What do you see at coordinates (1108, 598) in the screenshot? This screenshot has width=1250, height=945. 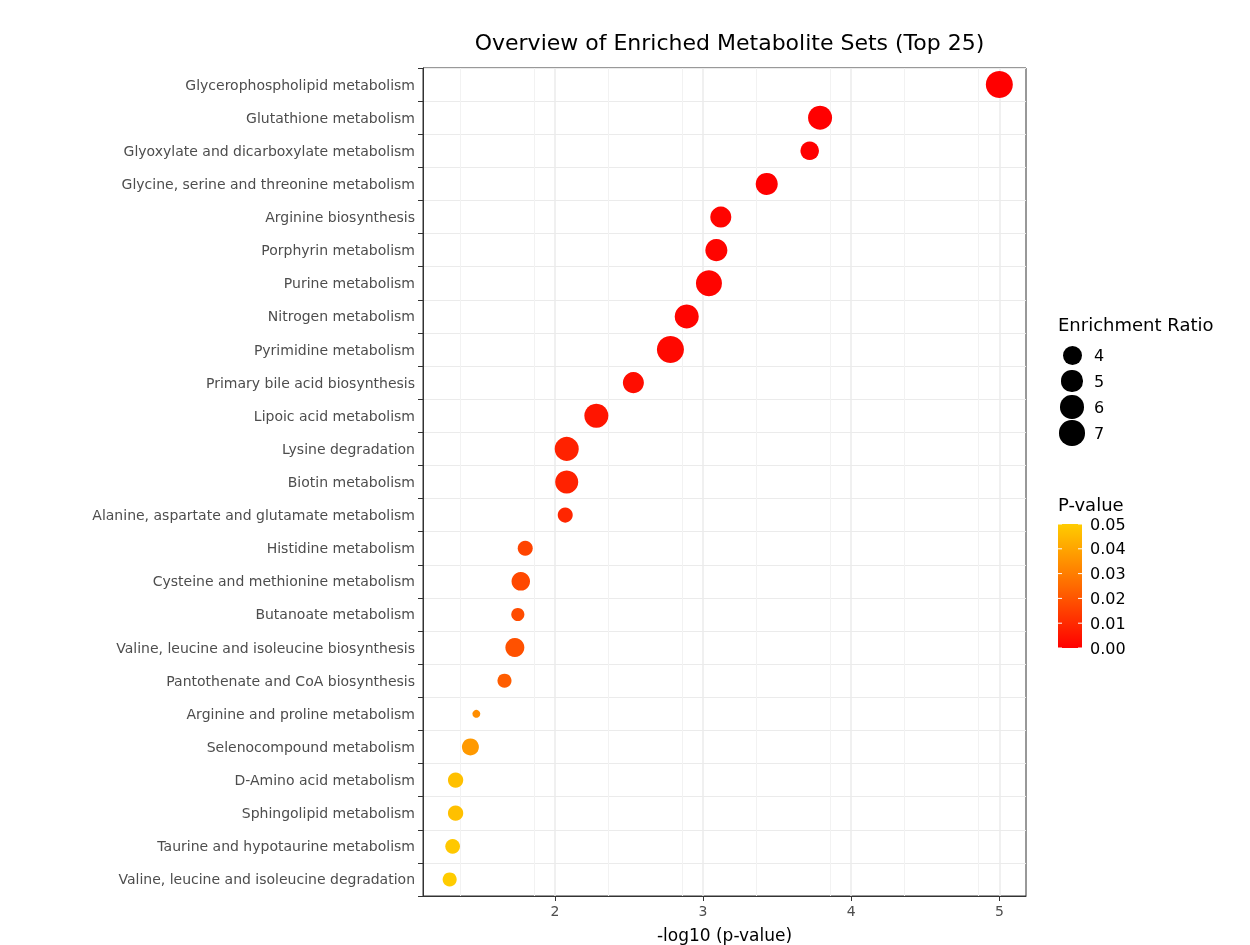 I see `color-bar-label: 0.02` at bounding box center [1108, 598].